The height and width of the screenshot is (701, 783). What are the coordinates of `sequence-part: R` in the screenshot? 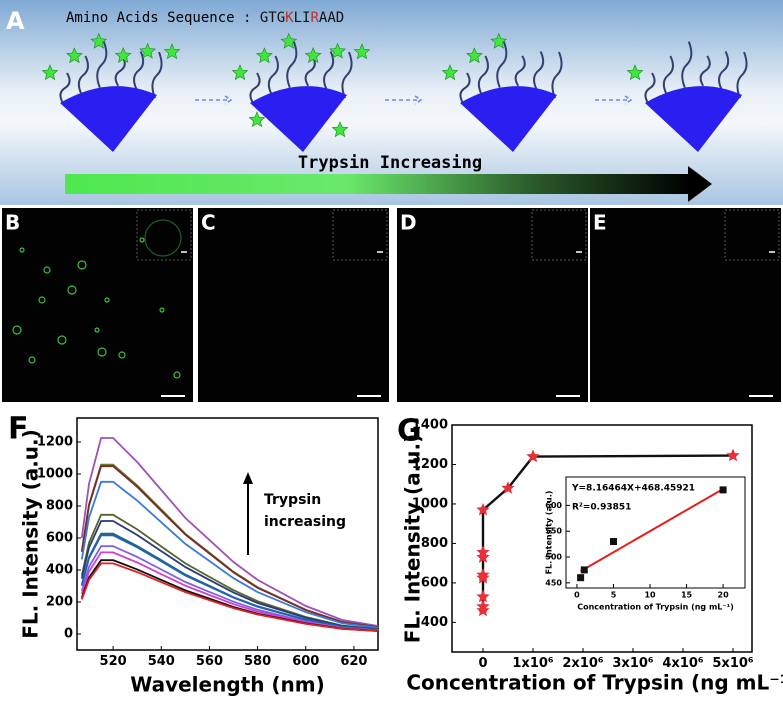 It's located at (314, 18).